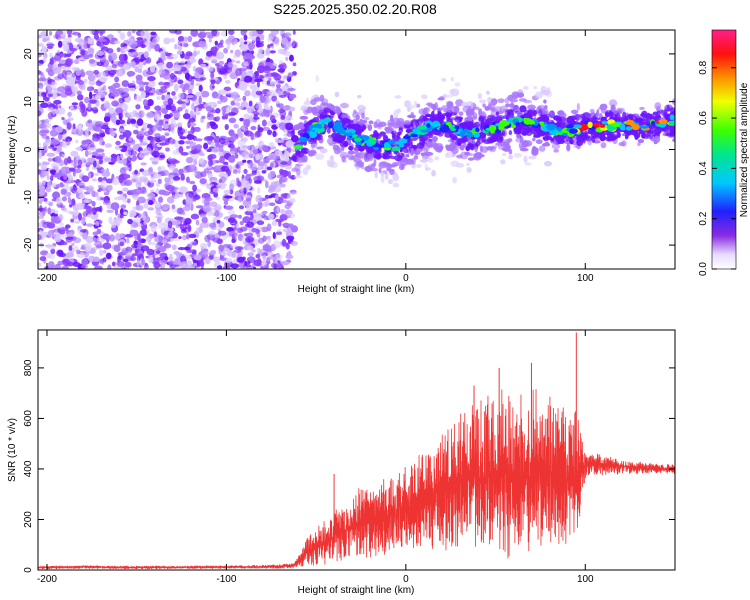 This screenshot has width=750, height=600. Describe the element at coordinates (724, 149) in the screenshot. I see `colorbar-gradient` at that location.